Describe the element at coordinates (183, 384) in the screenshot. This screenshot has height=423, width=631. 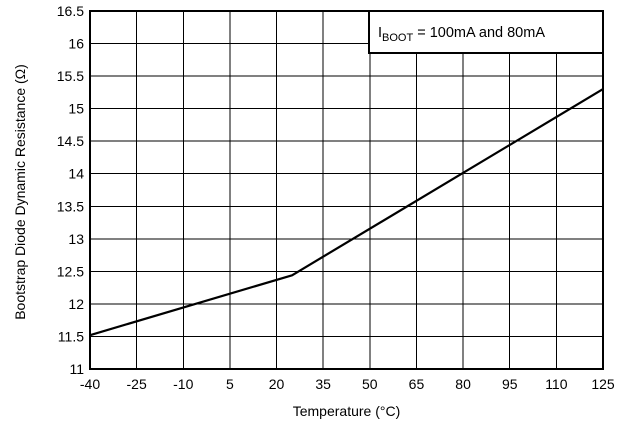
I see `x-tick-label: -10` at that location.